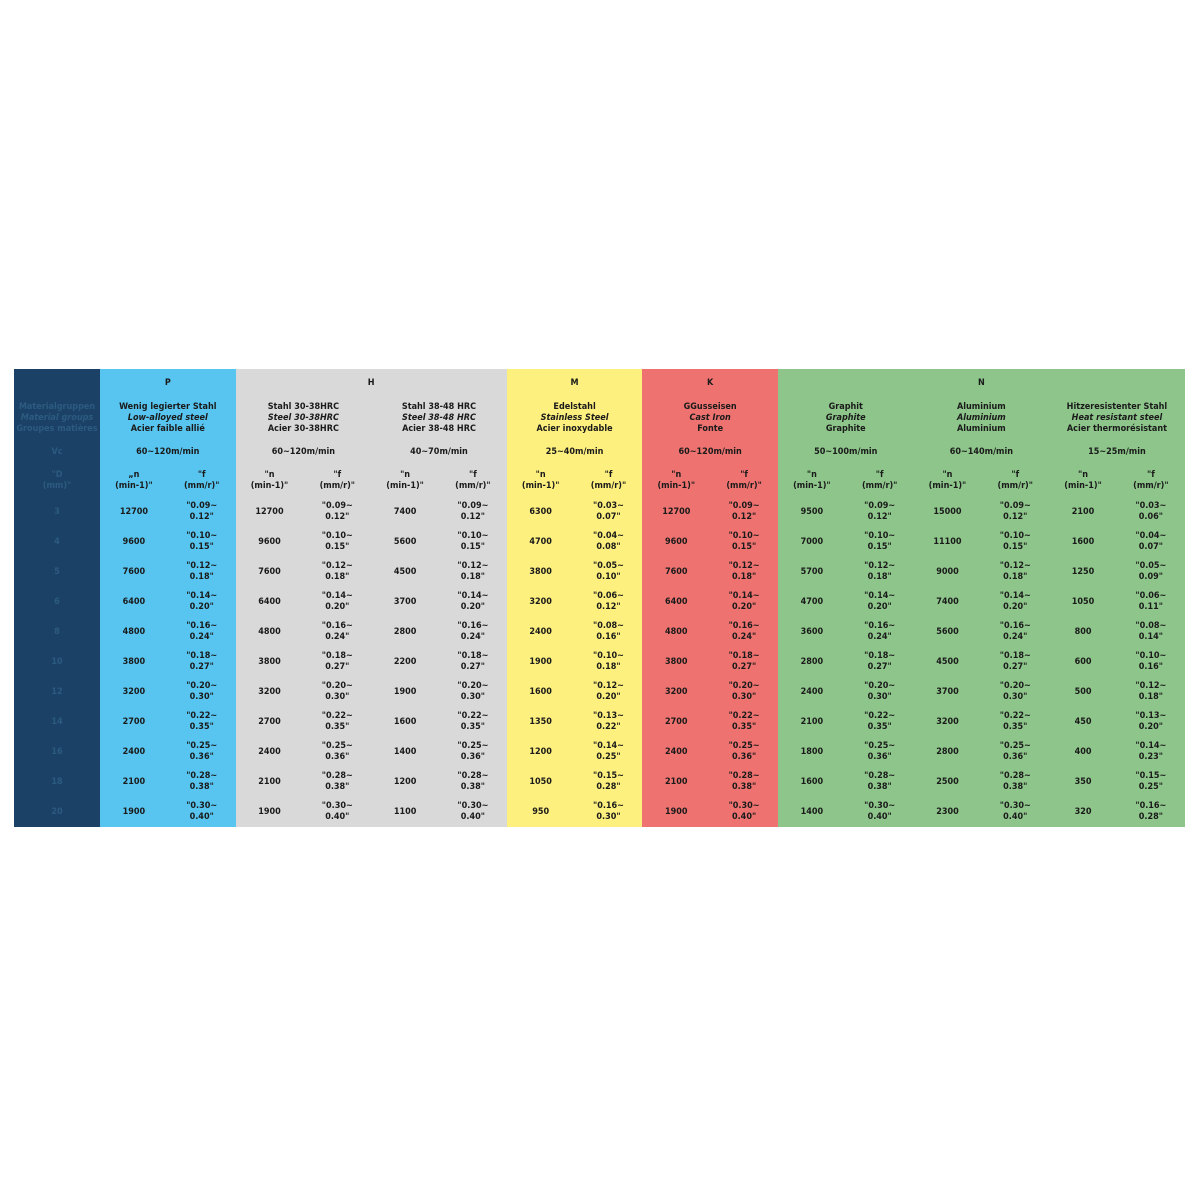  I want to click on rpm-value: 1800, so click(811, 752).